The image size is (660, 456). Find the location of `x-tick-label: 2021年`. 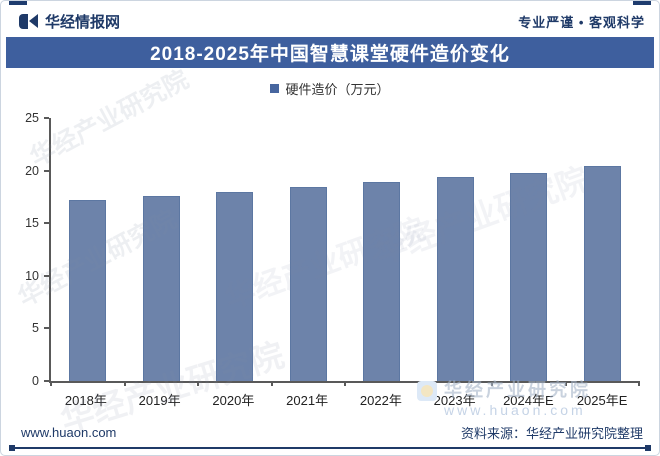

x-tick-label: 2021年 is located at coordinates (307, 400).